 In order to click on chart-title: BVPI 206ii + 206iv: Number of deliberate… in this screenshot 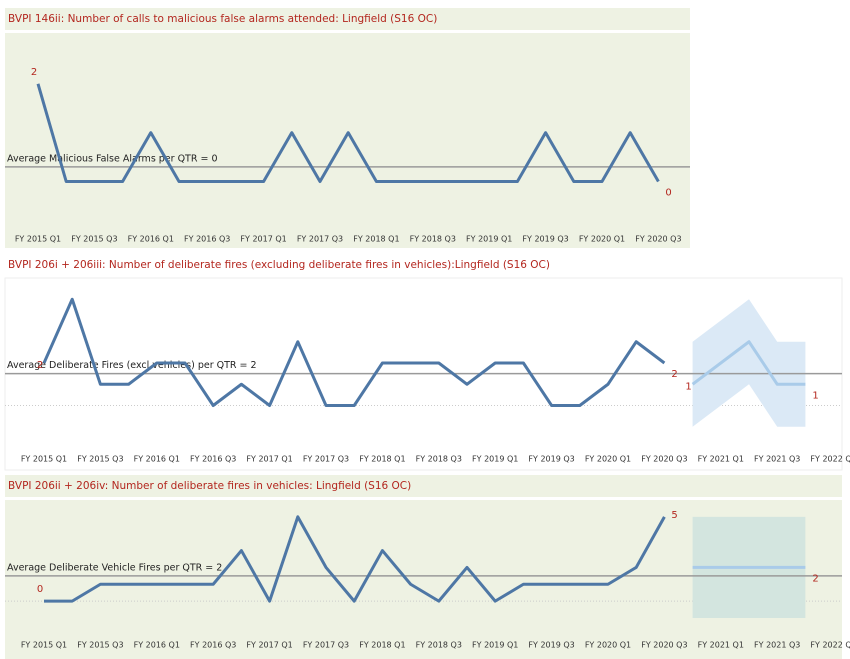, I will do `click(209, 486)`.